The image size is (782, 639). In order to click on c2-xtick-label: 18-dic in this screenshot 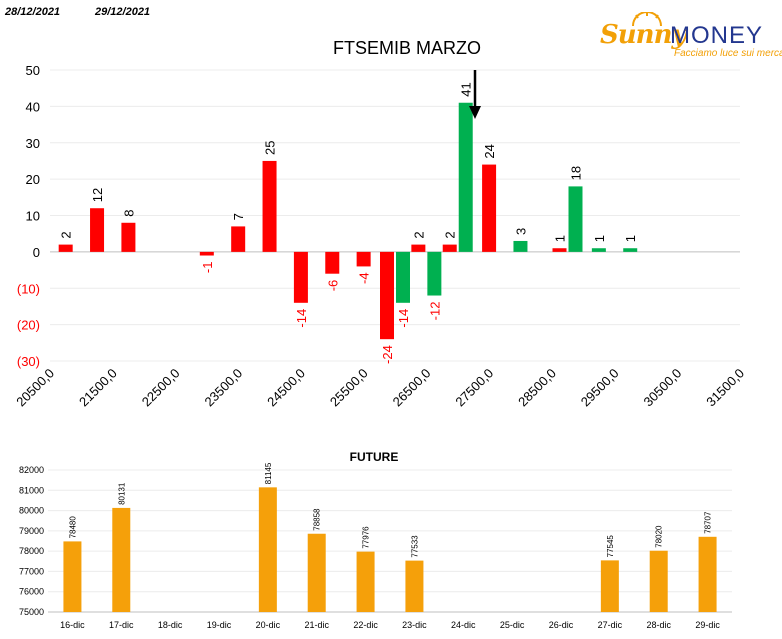, I will do `click(170, 625)`.